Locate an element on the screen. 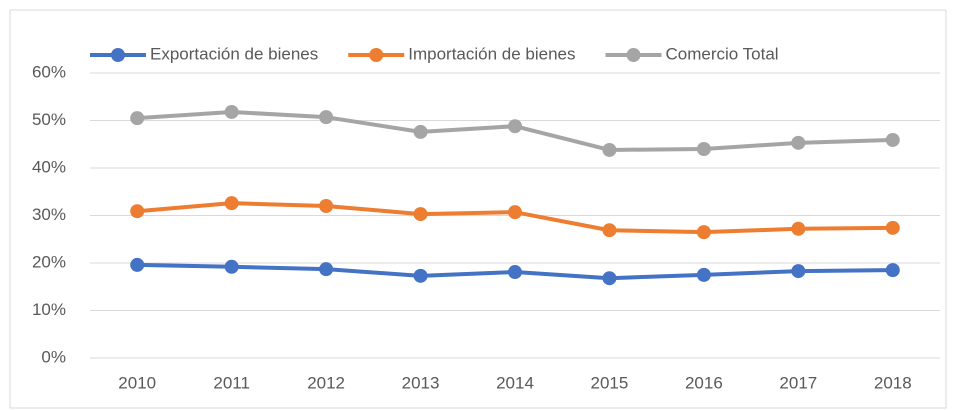 This screenshot has width=957, height=410. legend-label: Importación de bienes is located at coordinates (491, 53).